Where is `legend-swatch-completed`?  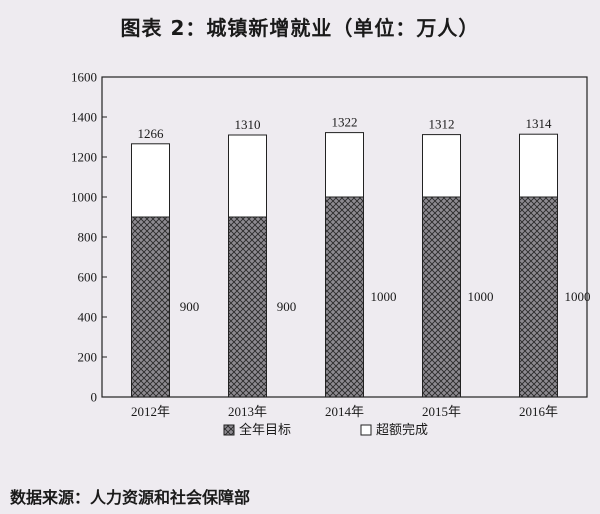
legend-swatch-completed is located at coordinates (366, 430).